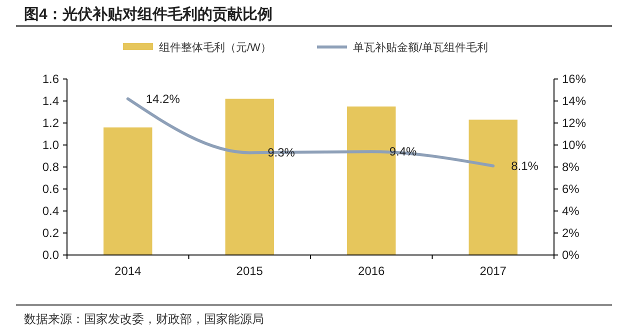 The height and width of the screenshot is (334, 640). I want to click on bar, so click(128, 191).